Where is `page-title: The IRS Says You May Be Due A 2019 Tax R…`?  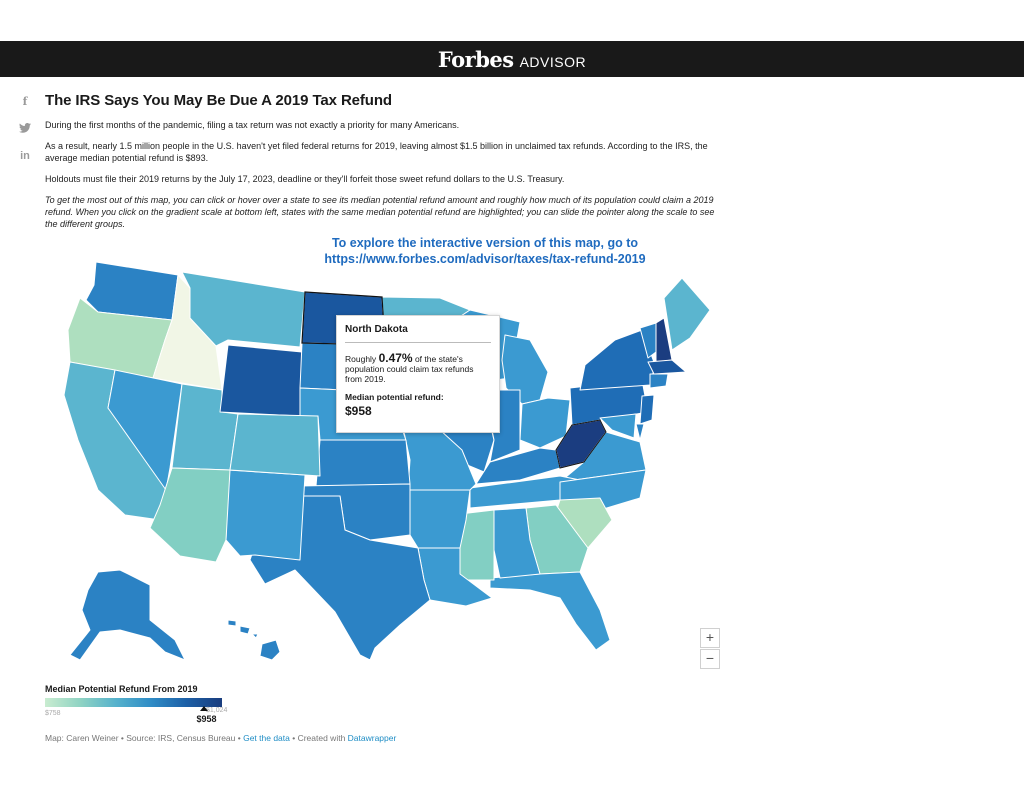 page-title: The IRS Says You May Be Due A 2019 Tax R… is located at coordinates (218, 100).